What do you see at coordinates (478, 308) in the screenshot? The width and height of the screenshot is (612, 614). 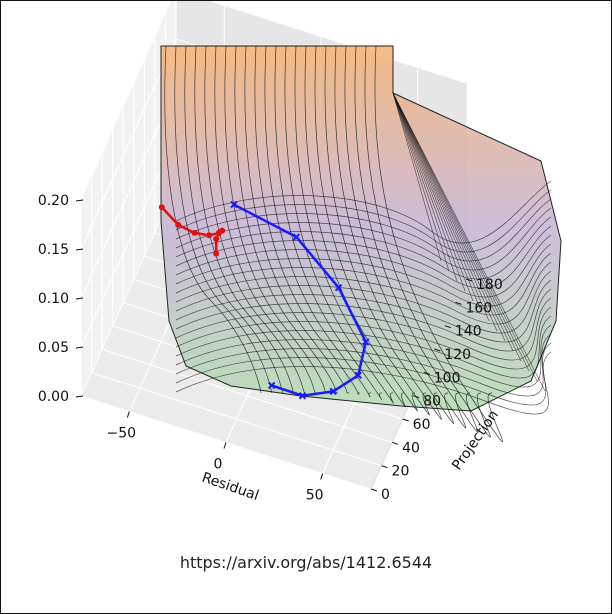 I see `y-tick-label: 160` at bounding box center [478, 308].